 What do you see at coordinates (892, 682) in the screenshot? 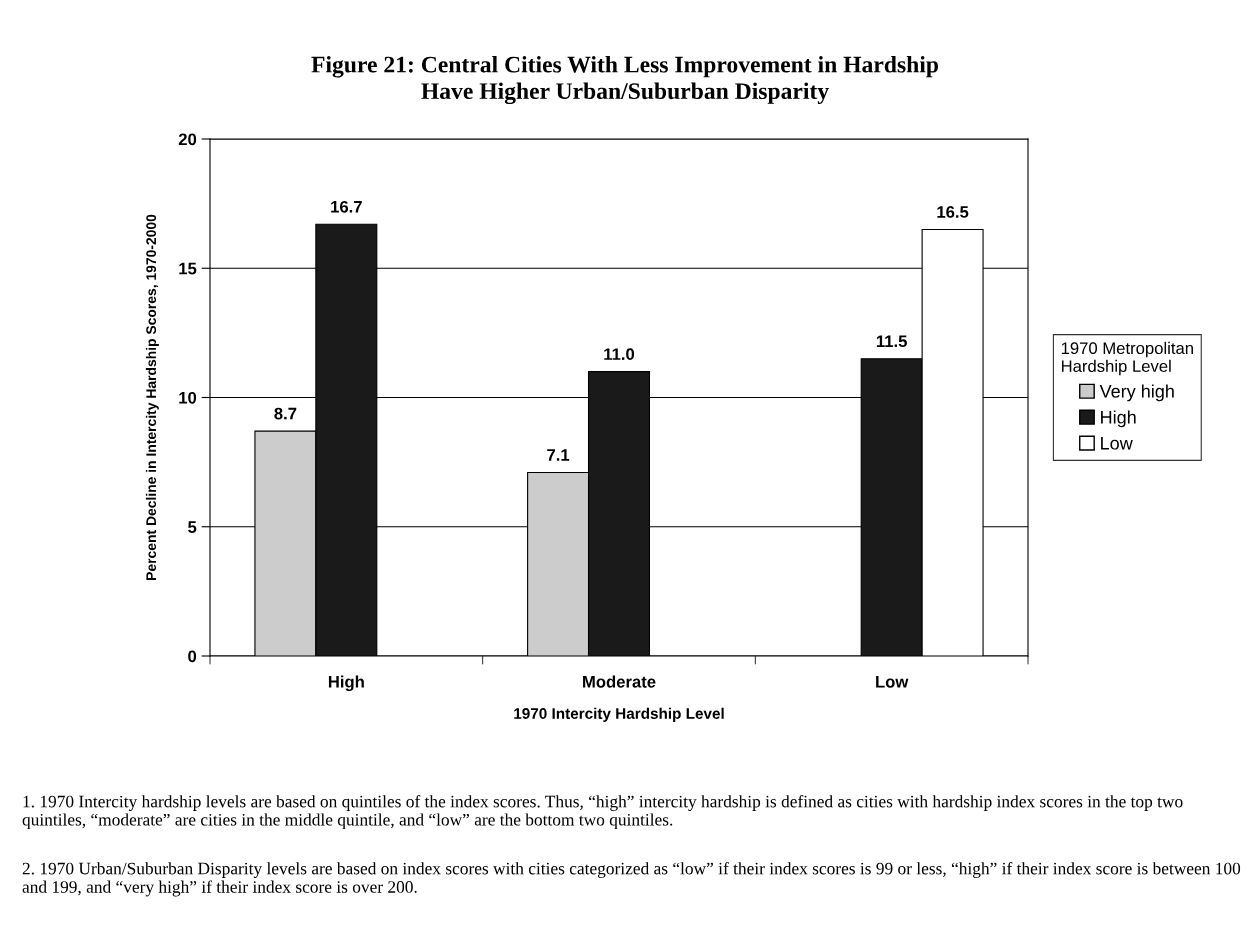
I see `x-tick-label: Low` at bounding box center [892, 682].